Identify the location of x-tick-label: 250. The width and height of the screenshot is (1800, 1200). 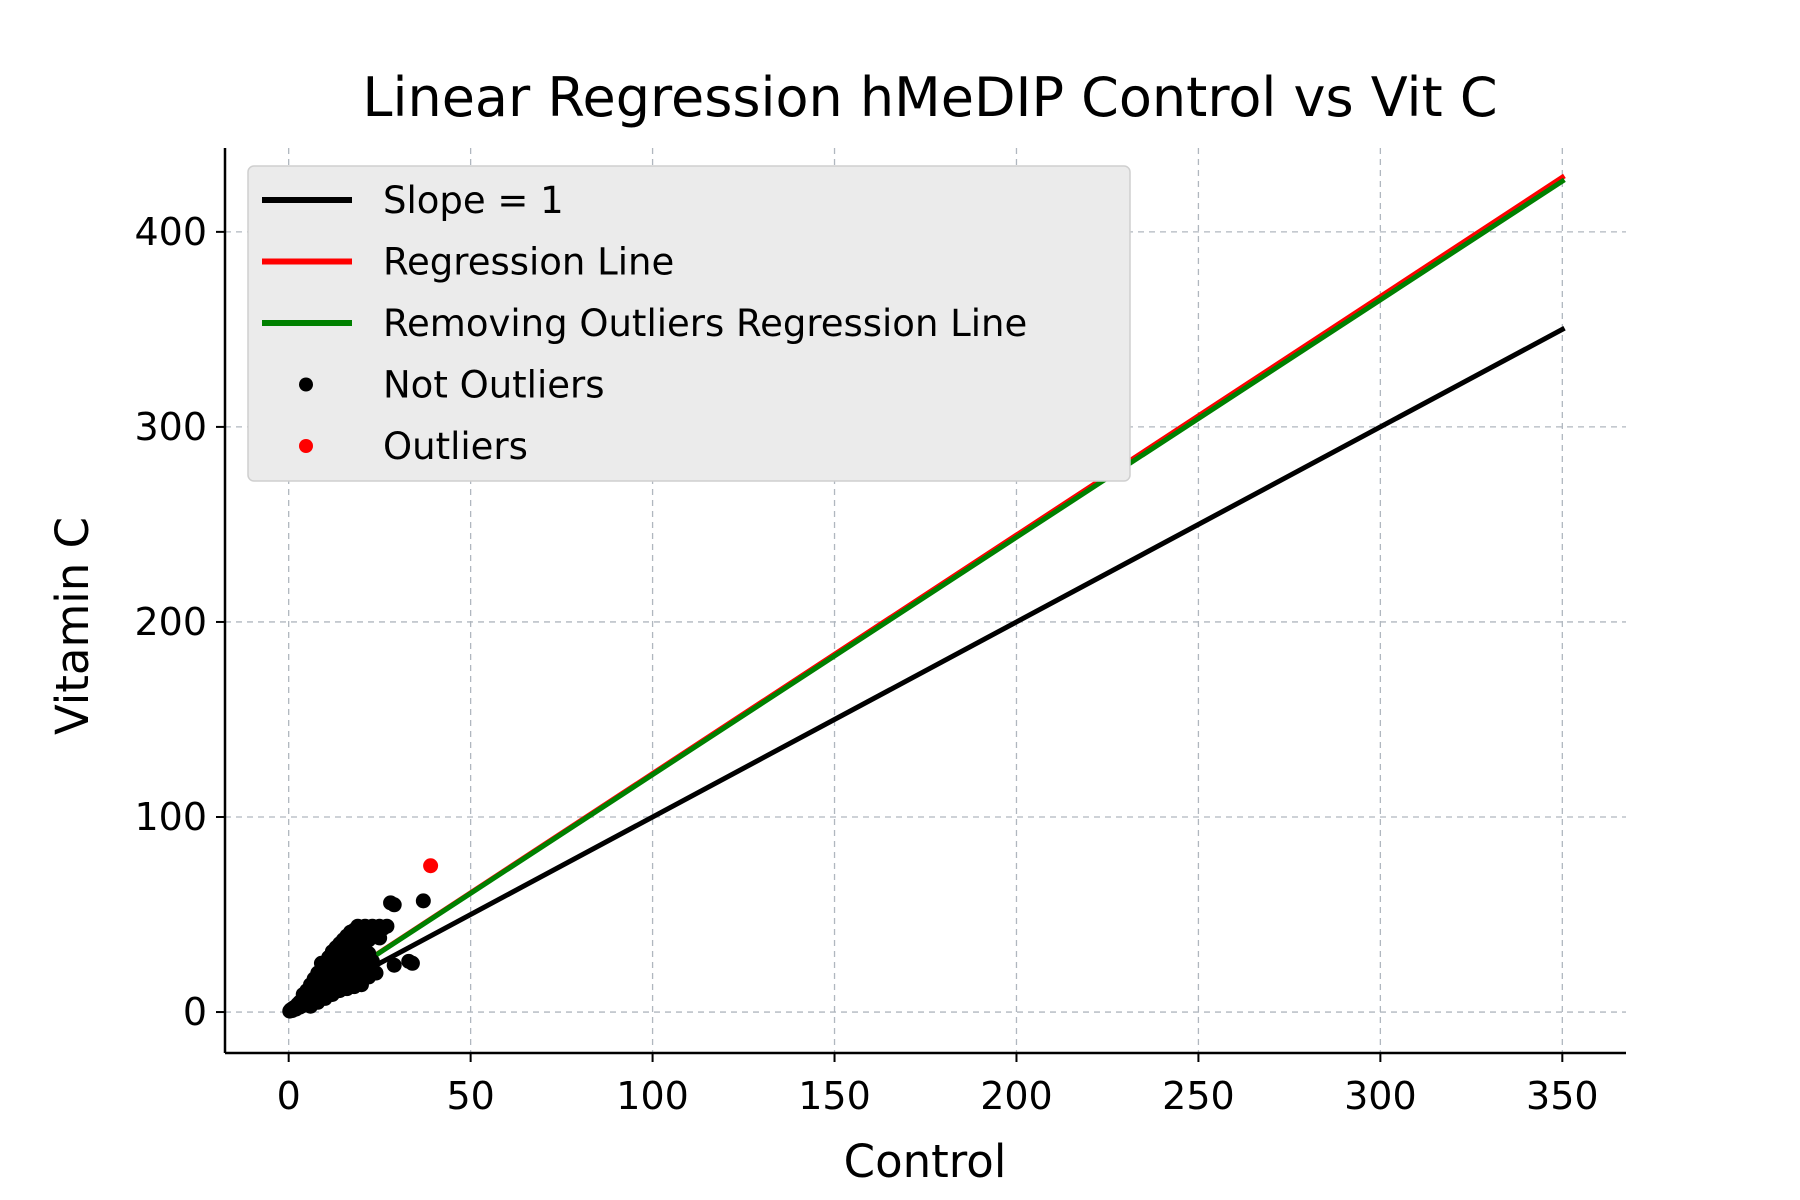
(1198, 1096).